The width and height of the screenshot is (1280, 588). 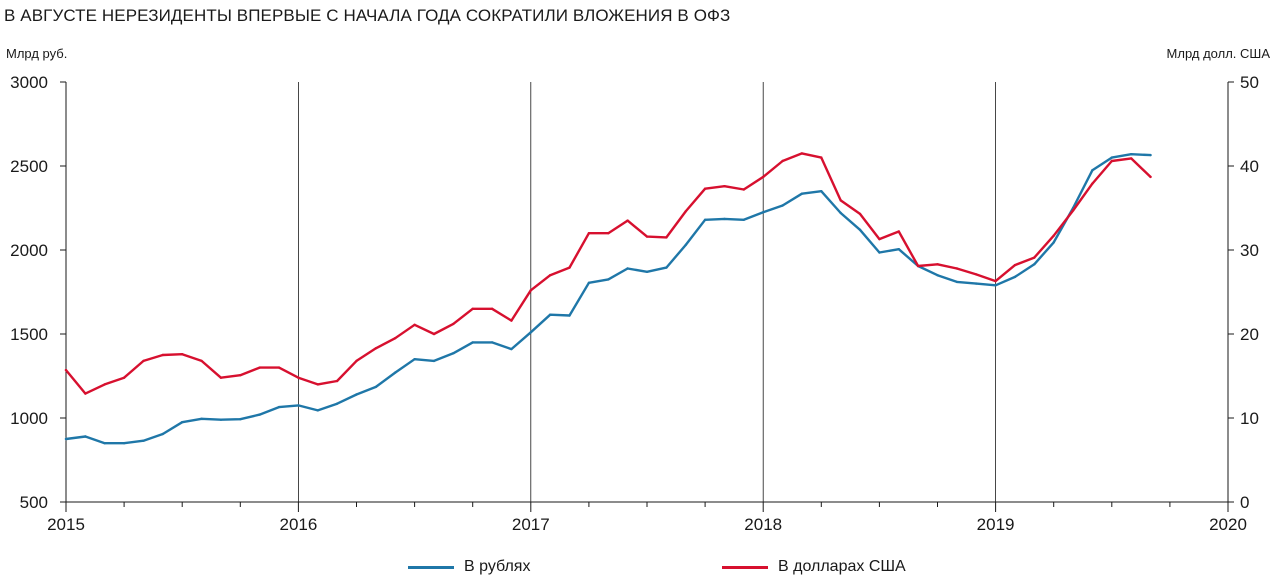 What do you see at coordinates (1249, 82) in the screenshot?
I see `y2-tick-label-50: 50` at bounding box center [1249, 82].